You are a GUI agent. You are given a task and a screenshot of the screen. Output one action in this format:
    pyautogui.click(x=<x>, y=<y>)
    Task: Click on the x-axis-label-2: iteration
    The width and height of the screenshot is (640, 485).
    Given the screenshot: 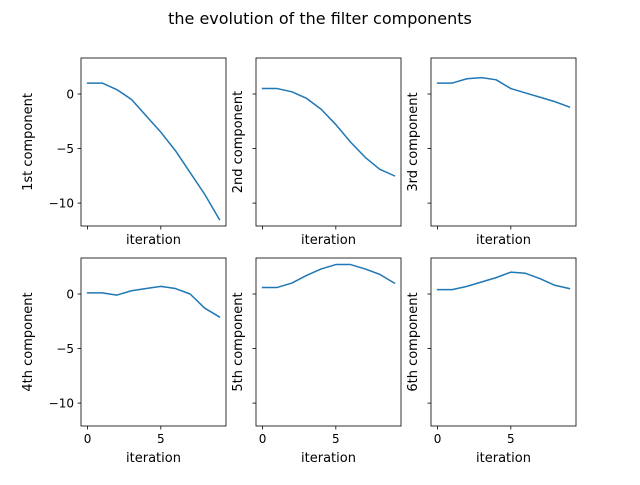 What is the action you would take?
    pyautogui.click(x=328, y=240)
    